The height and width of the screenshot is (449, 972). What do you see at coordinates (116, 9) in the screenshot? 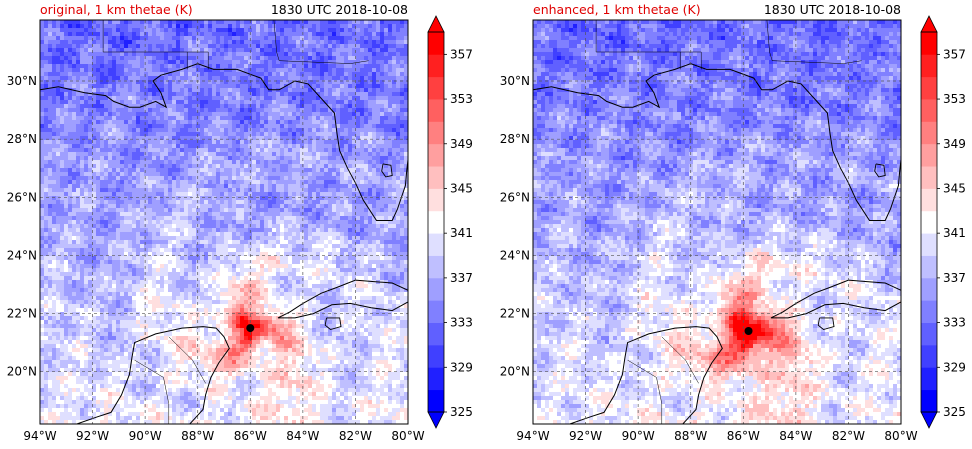
I see `panel-title-left: original, 1 km thetae (K)` at bounding box center [116, 9].